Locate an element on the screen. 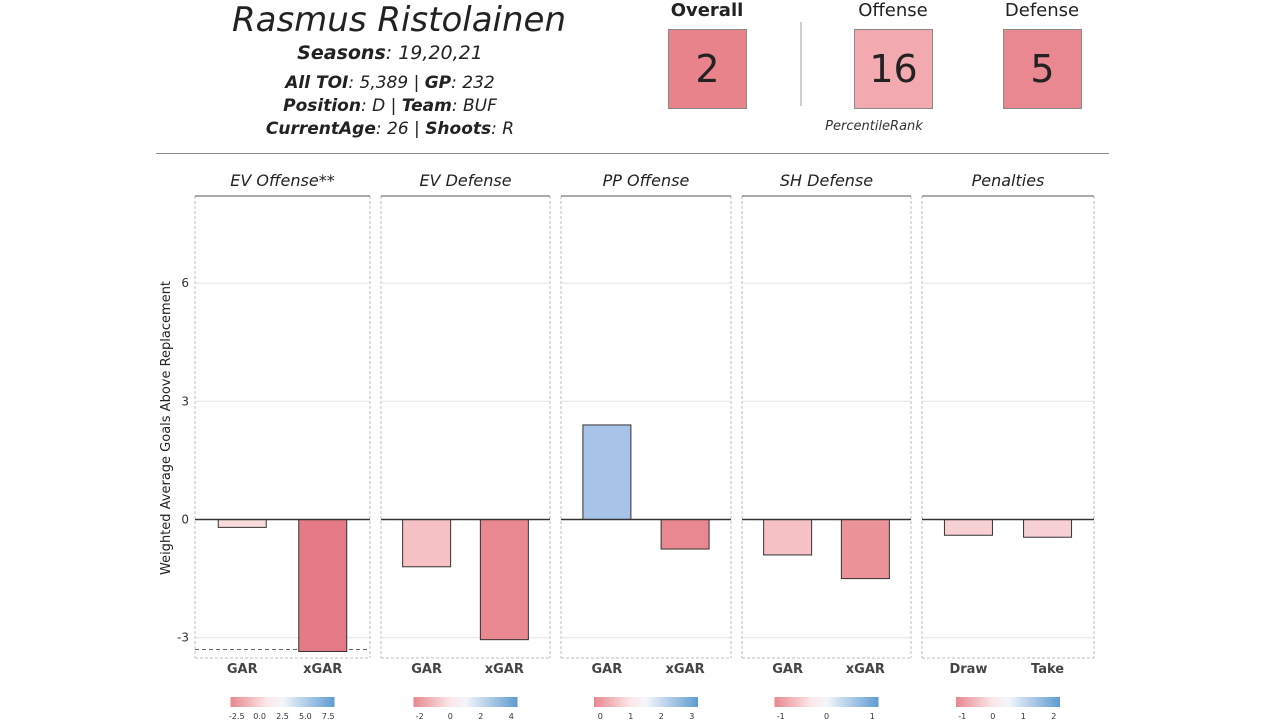  y-tick-label: 6 is located at coordinates (185, 283).